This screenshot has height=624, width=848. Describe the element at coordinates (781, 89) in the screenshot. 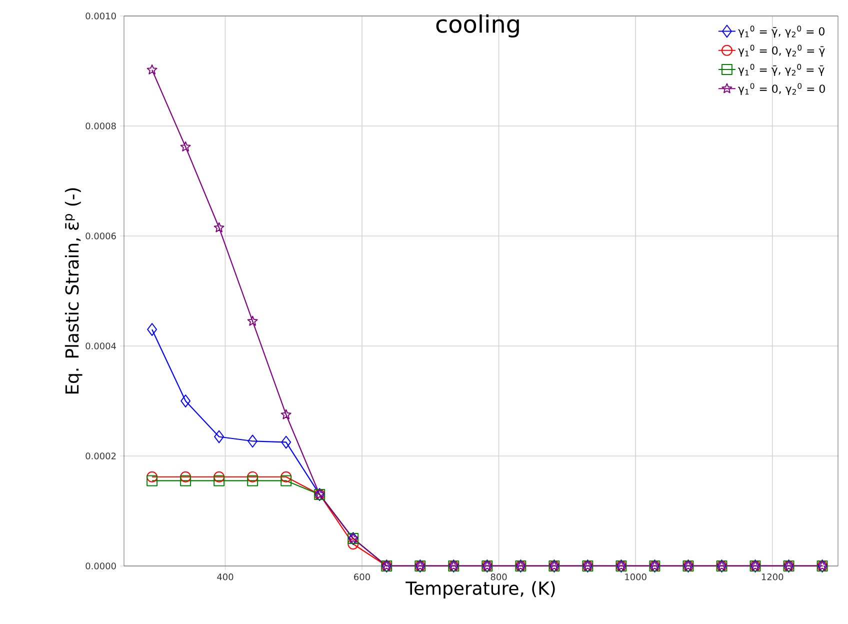

I see `legend-label: γ$_{1}$$^{0}$ = 0, γ$_{2}$$^{0}$ = 0` at that location.